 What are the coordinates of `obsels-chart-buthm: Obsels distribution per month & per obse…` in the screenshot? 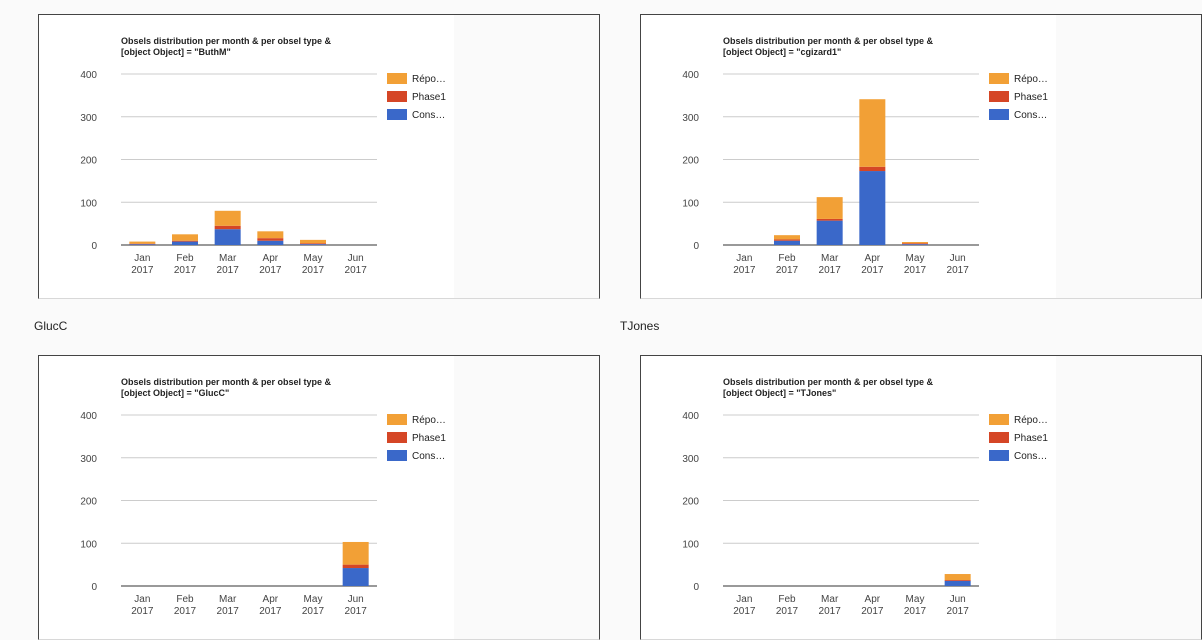 It's located at (263, 156).